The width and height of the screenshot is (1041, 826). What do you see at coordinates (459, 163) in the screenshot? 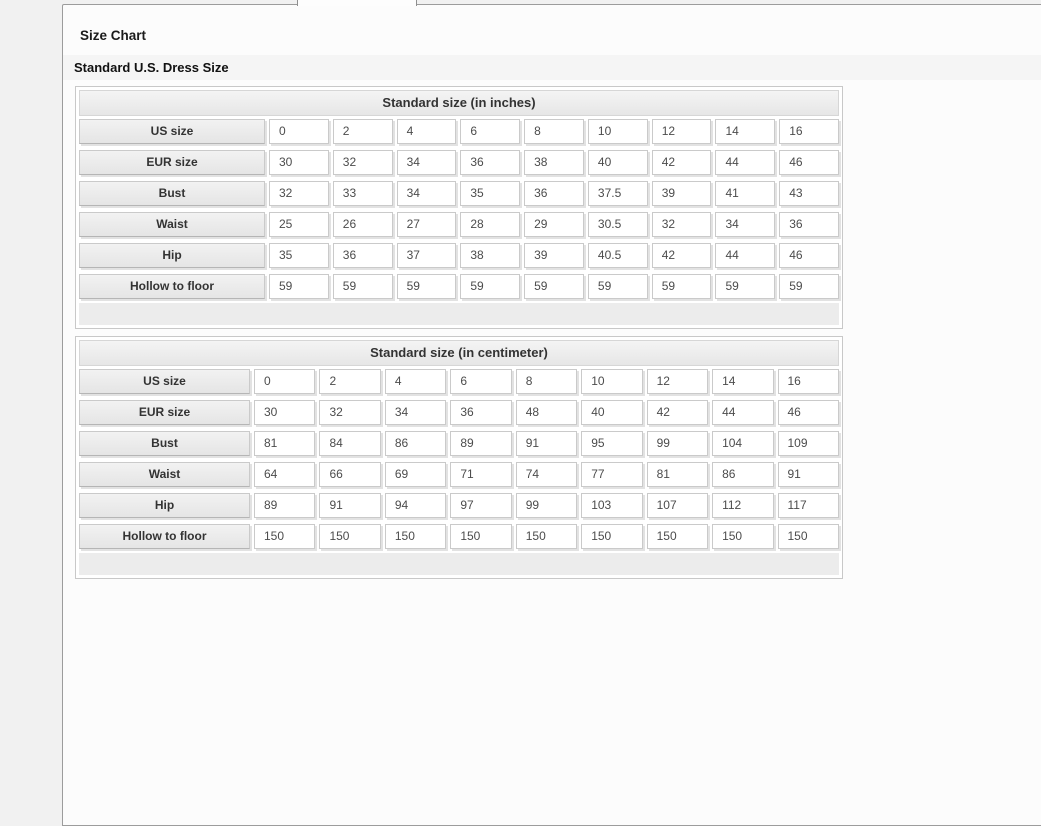
I see `table-row: EUR size 30 32 34 36 38 40 42 44 46` at bounding box center [459, 163].